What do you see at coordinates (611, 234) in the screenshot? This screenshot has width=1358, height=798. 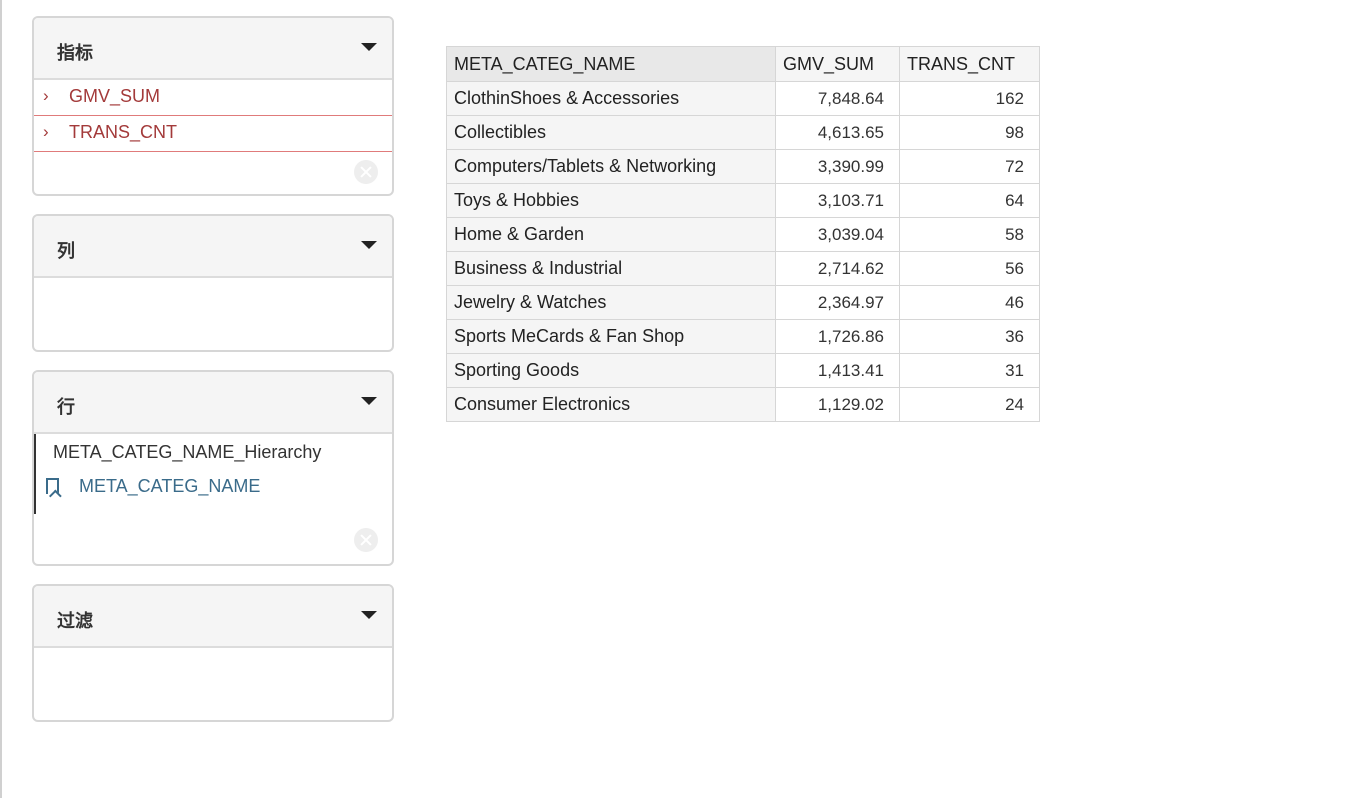 I see `category-cell: Home & Garden` at bounding box center [611, 234].